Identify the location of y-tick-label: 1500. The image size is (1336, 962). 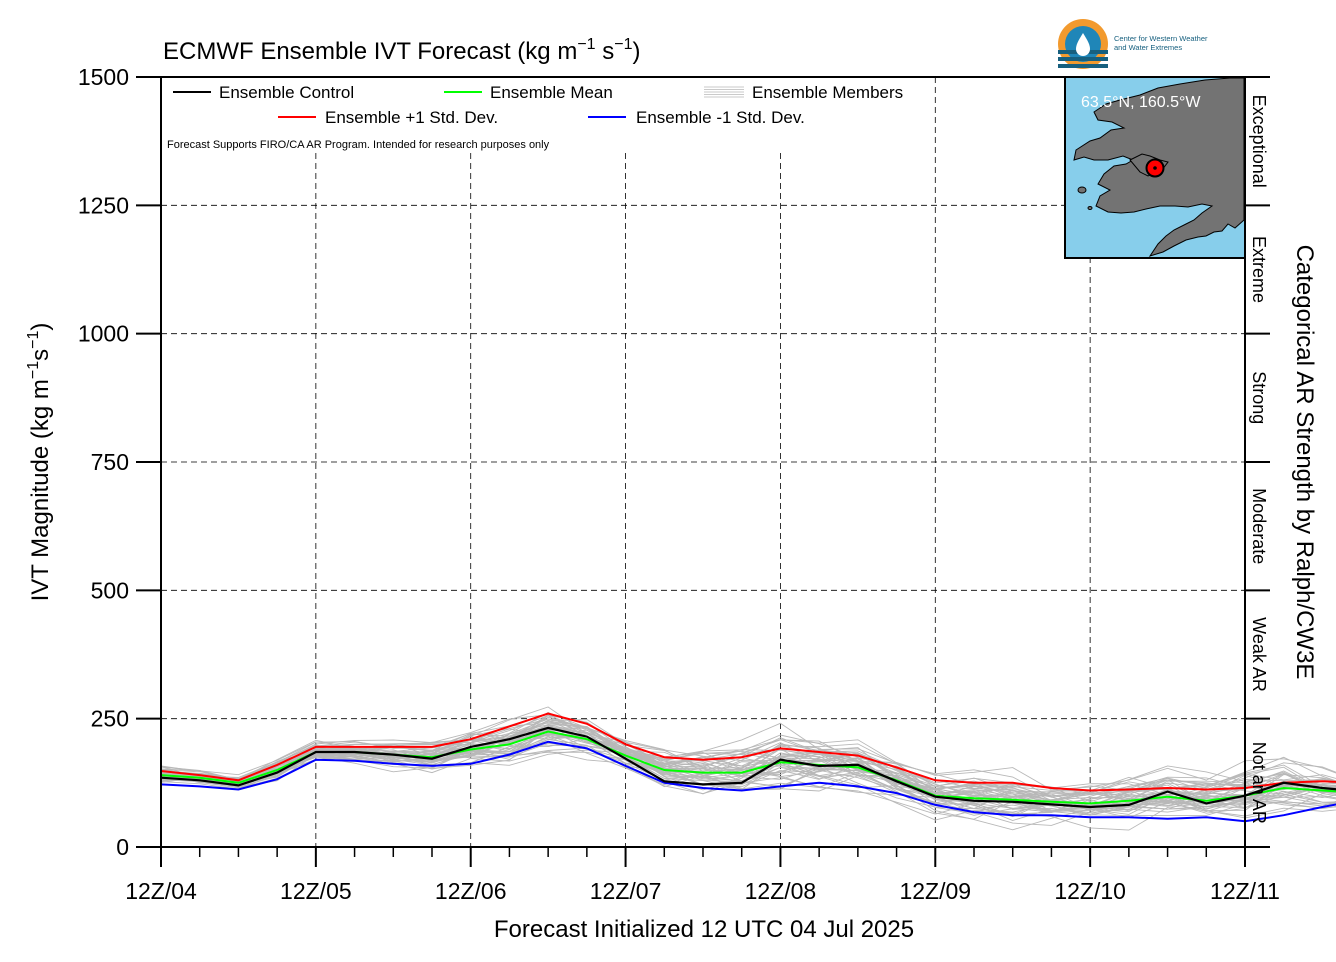
(103, 77).